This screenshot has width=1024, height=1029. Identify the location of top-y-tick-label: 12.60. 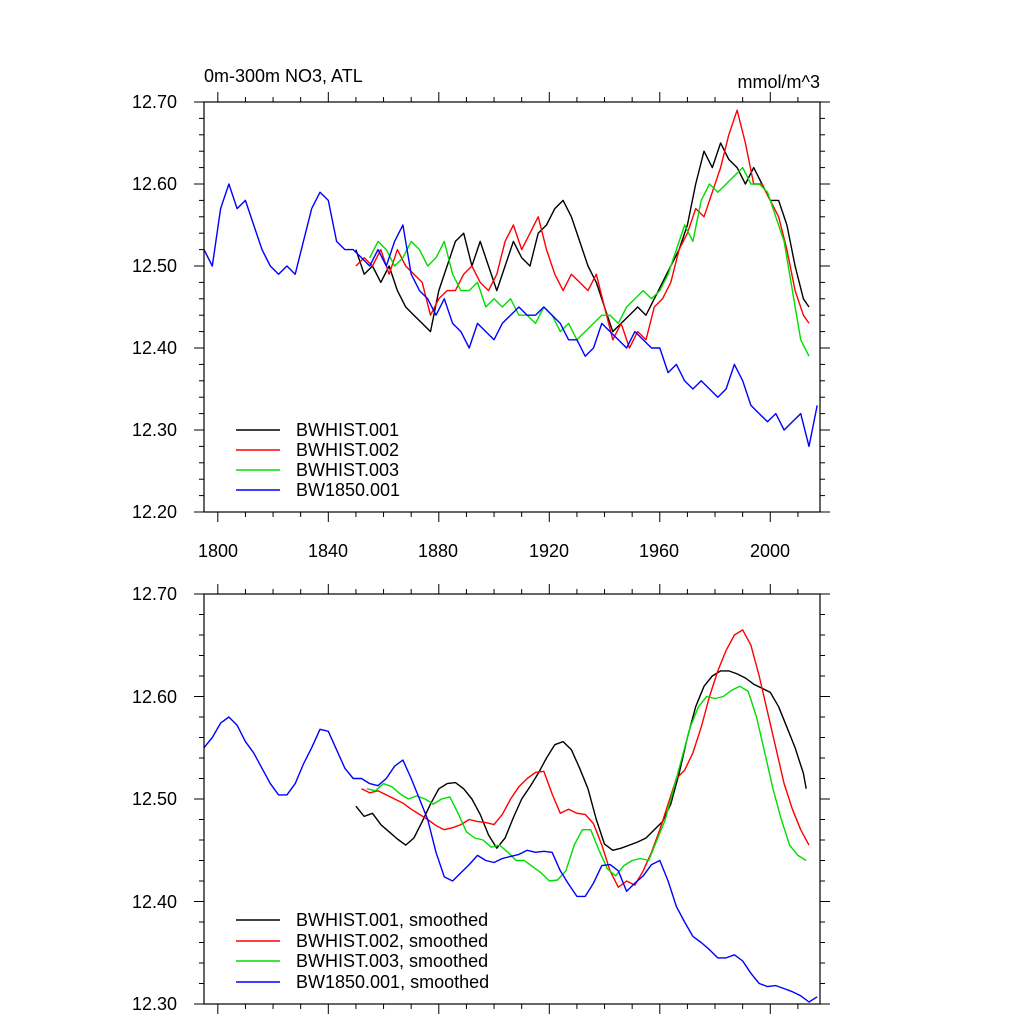
(154, 184).